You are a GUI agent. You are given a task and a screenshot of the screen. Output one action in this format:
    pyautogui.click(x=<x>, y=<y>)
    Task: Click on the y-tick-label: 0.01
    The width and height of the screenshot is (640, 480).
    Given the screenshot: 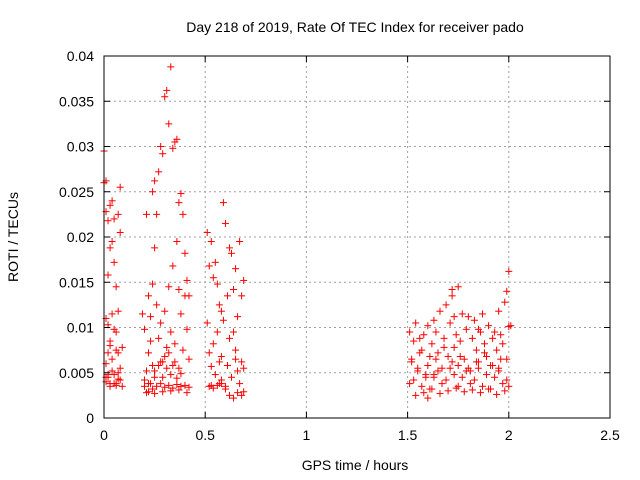 What is the action you would take?
    pyautogui.click(x=80, y=328)
    